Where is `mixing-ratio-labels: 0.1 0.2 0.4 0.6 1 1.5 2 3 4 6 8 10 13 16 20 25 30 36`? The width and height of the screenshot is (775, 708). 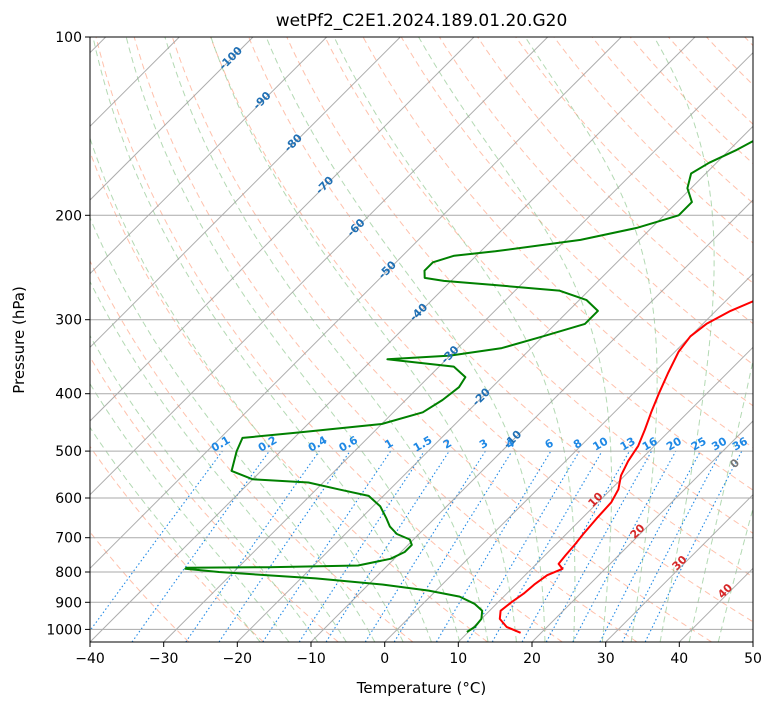
mixing-ratio-labels: 0.1 0.2 0.4 0.6 1 1.5 2 3 4 6 8 10 13 16 20 25 30 36 is located at coordinates (479, 443).